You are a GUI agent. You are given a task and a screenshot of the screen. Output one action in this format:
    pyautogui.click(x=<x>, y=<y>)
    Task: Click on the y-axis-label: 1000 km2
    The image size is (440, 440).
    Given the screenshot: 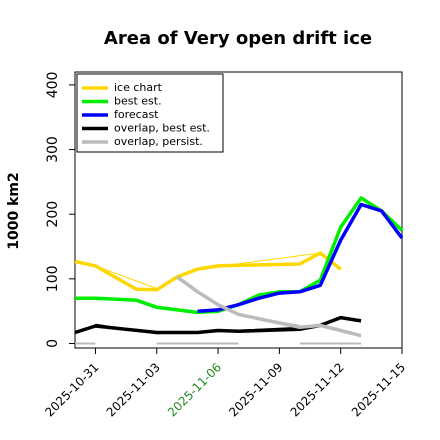 What is the action you would take?
    pyautogui.click(x=14, y=210)
    